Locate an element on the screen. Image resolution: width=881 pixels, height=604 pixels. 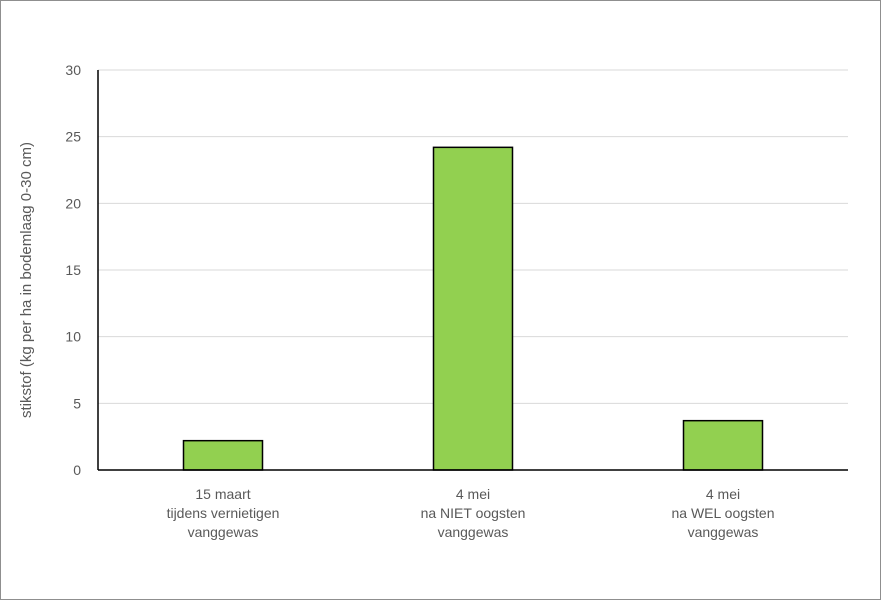
x-category-label: 15 maart tijdens vernietigen vanggewas is located at coordinates (223, 513).